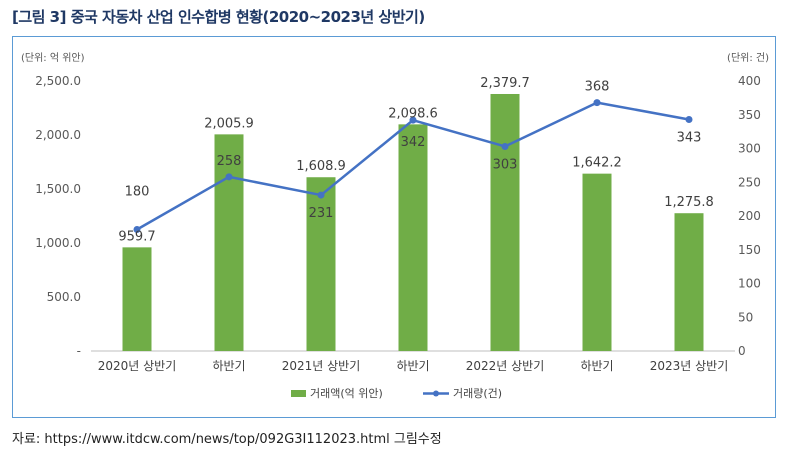 The image size is (786, 456). Describe the element at coordinates (136, 236) in the screenshot. I see `bar-data-label: 959.7` at that location.